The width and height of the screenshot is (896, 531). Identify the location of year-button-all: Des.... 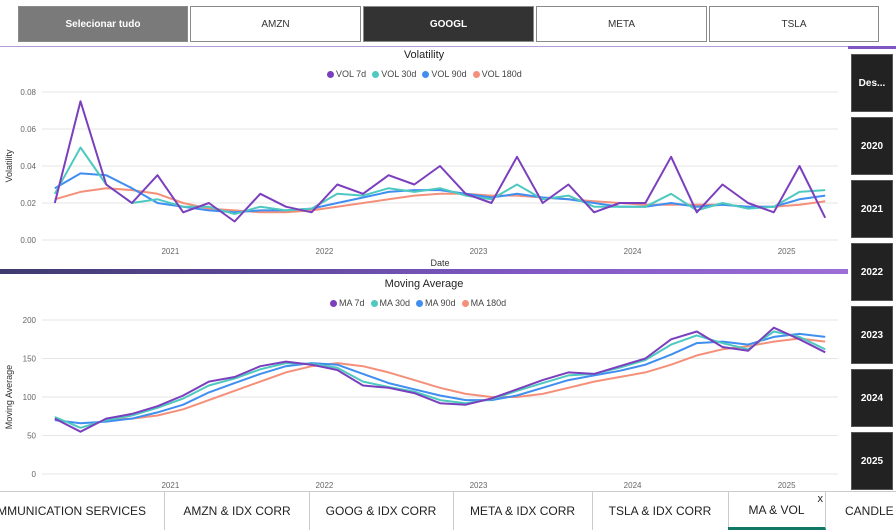
(872, 83).